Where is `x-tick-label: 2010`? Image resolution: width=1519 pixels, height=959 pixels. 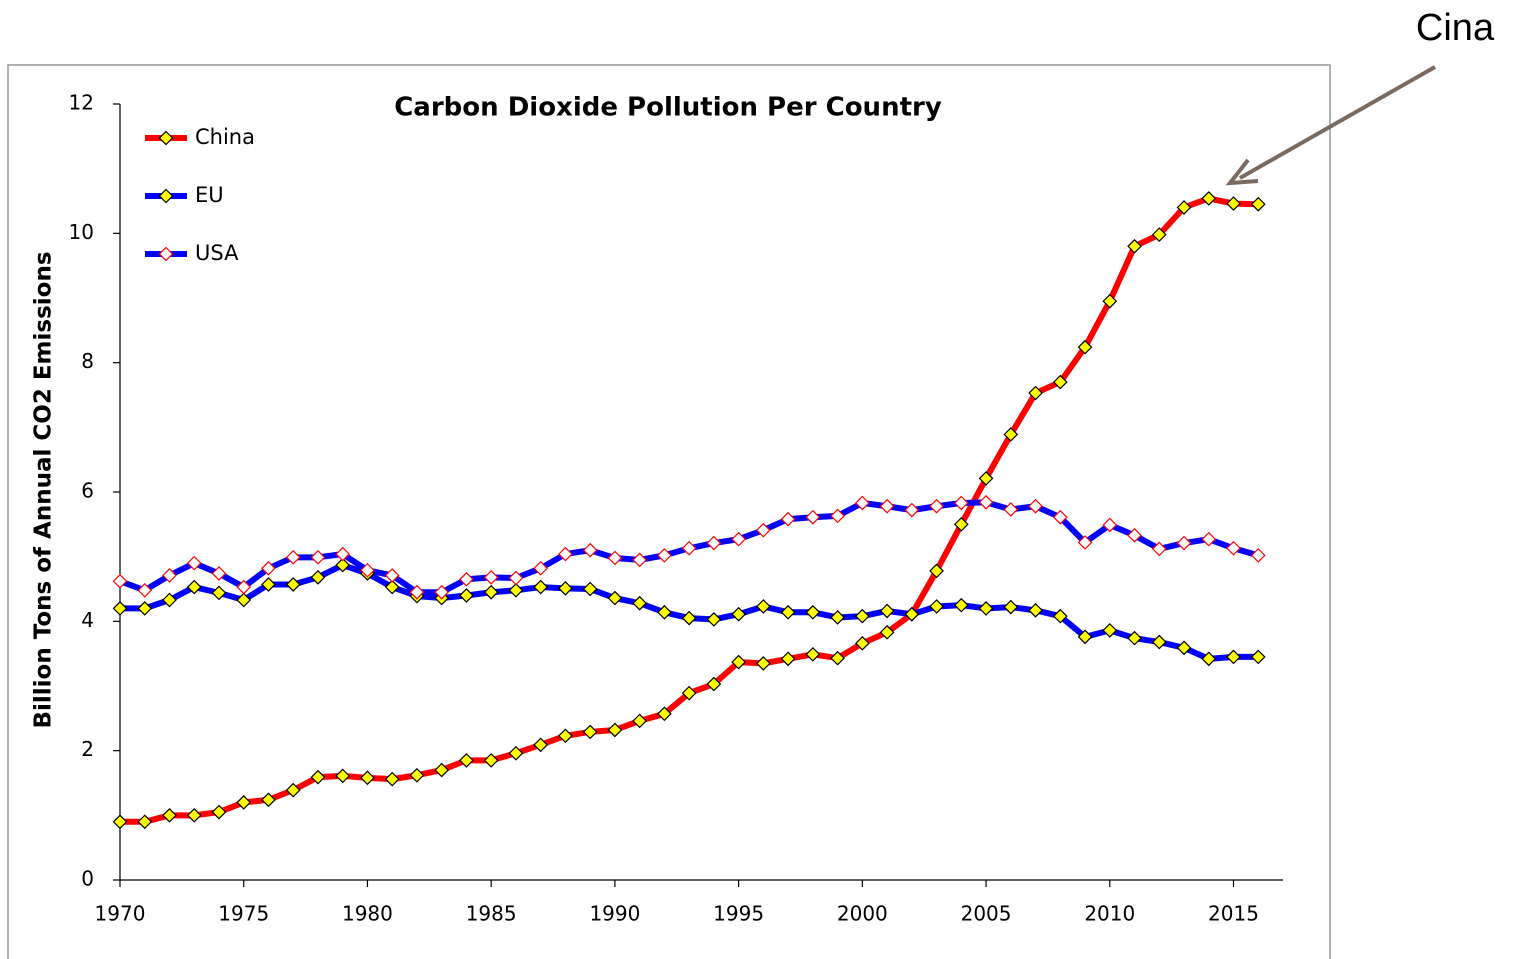
x-tick-label: 2010 is located at coordinates (1109, 914).